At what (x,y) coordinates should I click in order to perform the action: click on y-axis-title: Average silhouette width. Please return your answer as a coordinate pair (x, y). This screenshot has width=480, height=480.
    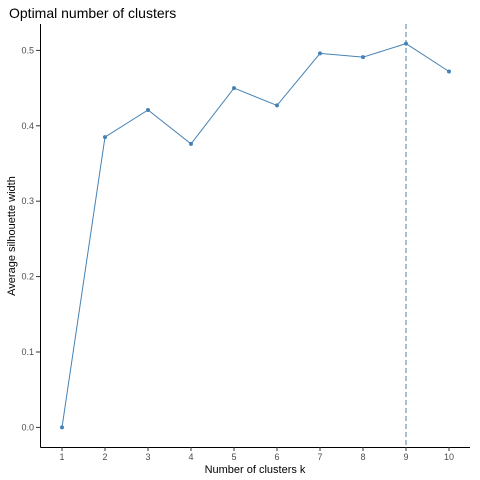
    Looking at the image, I should click on (12, 236).